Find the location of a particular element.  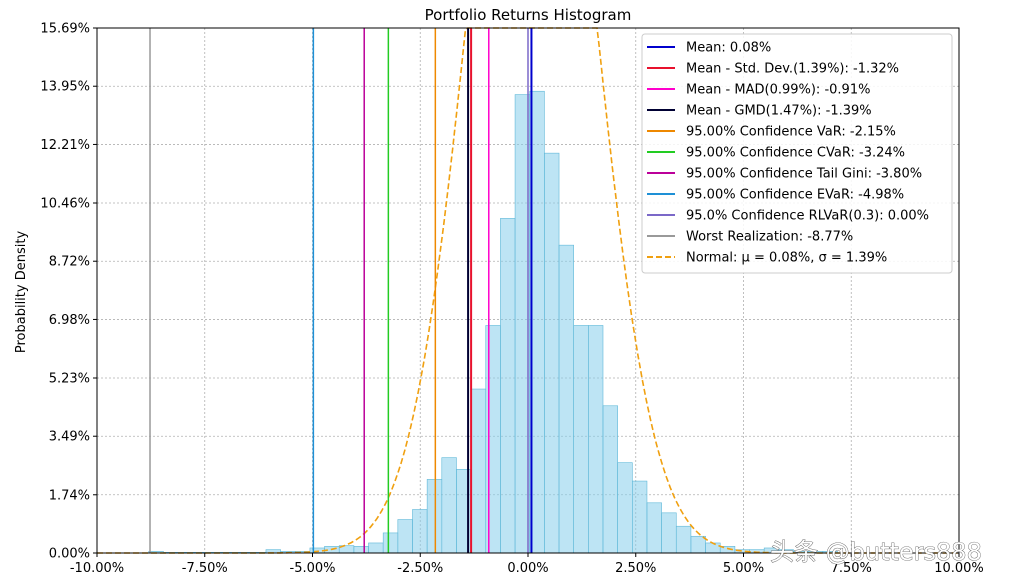

x-tick-label: -5.00% is located at coordinates (313, 568).